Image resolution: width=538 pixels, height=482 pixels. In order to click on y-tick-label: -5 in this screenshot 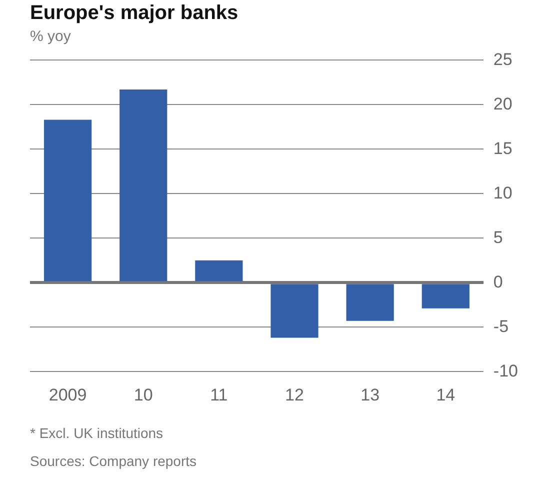, I will do `click(501, 326)`.